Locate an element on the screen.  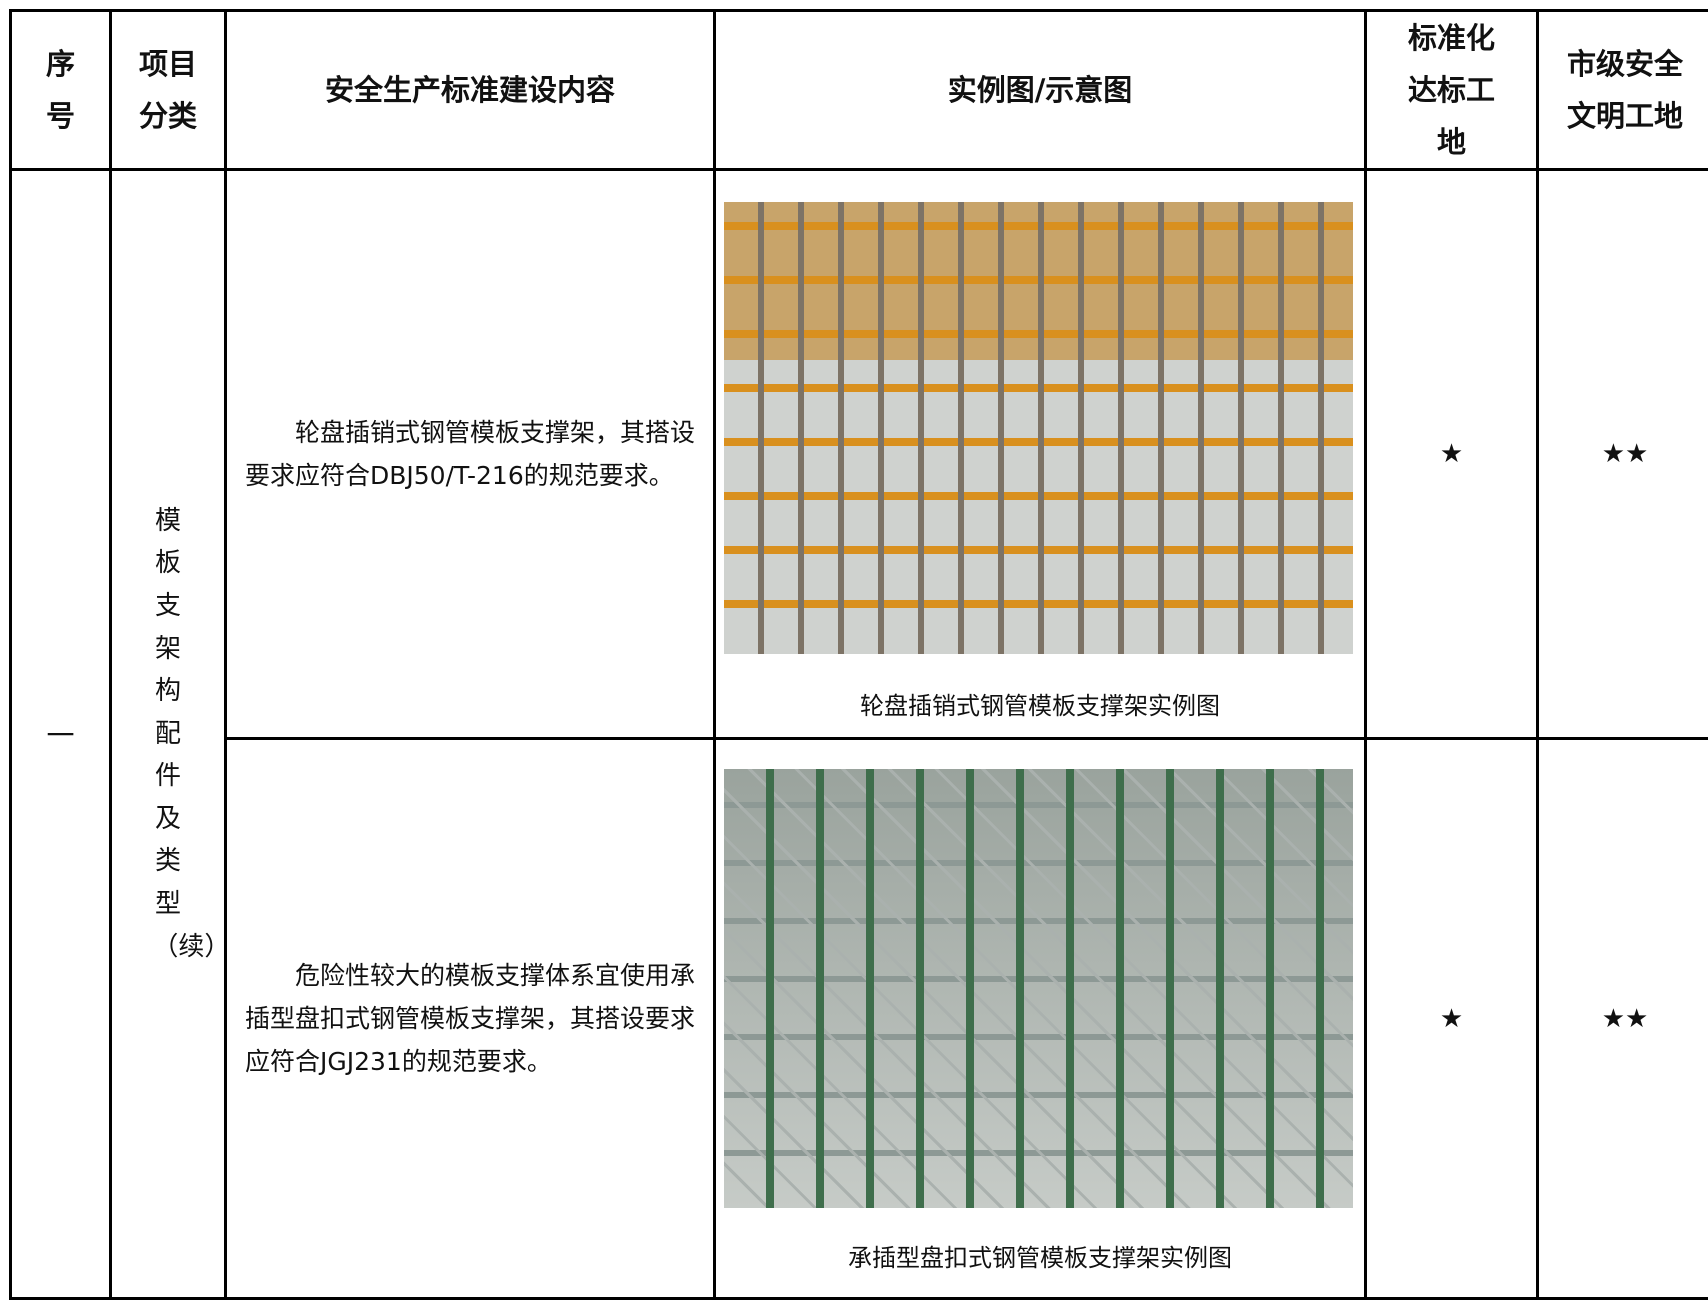
number-cell: 一 is located at coordinates (61, 734).